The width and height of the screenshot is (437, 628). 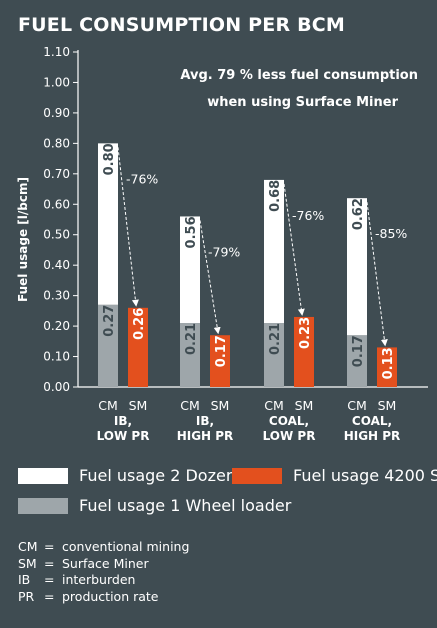 What do you see at coordinates (182, 25) in the screenshot?
I see `chart-title: FUEL CONSUMPTION PER BCM` at bounding box center [182, 25].